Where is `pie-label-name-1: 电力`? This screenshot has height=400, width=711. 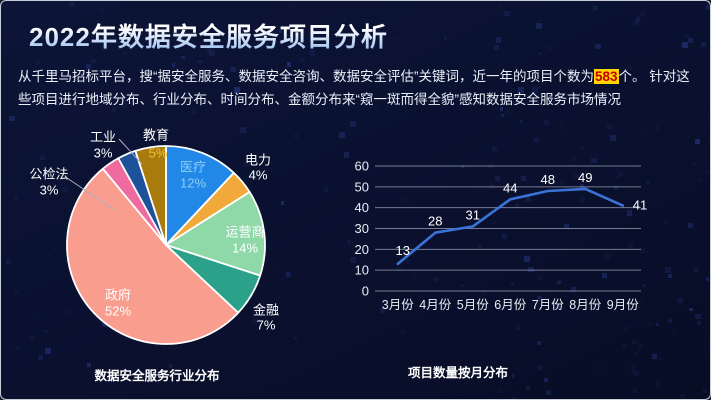
pie-label-name-1: 电力 is located at coordinates (258, 160).